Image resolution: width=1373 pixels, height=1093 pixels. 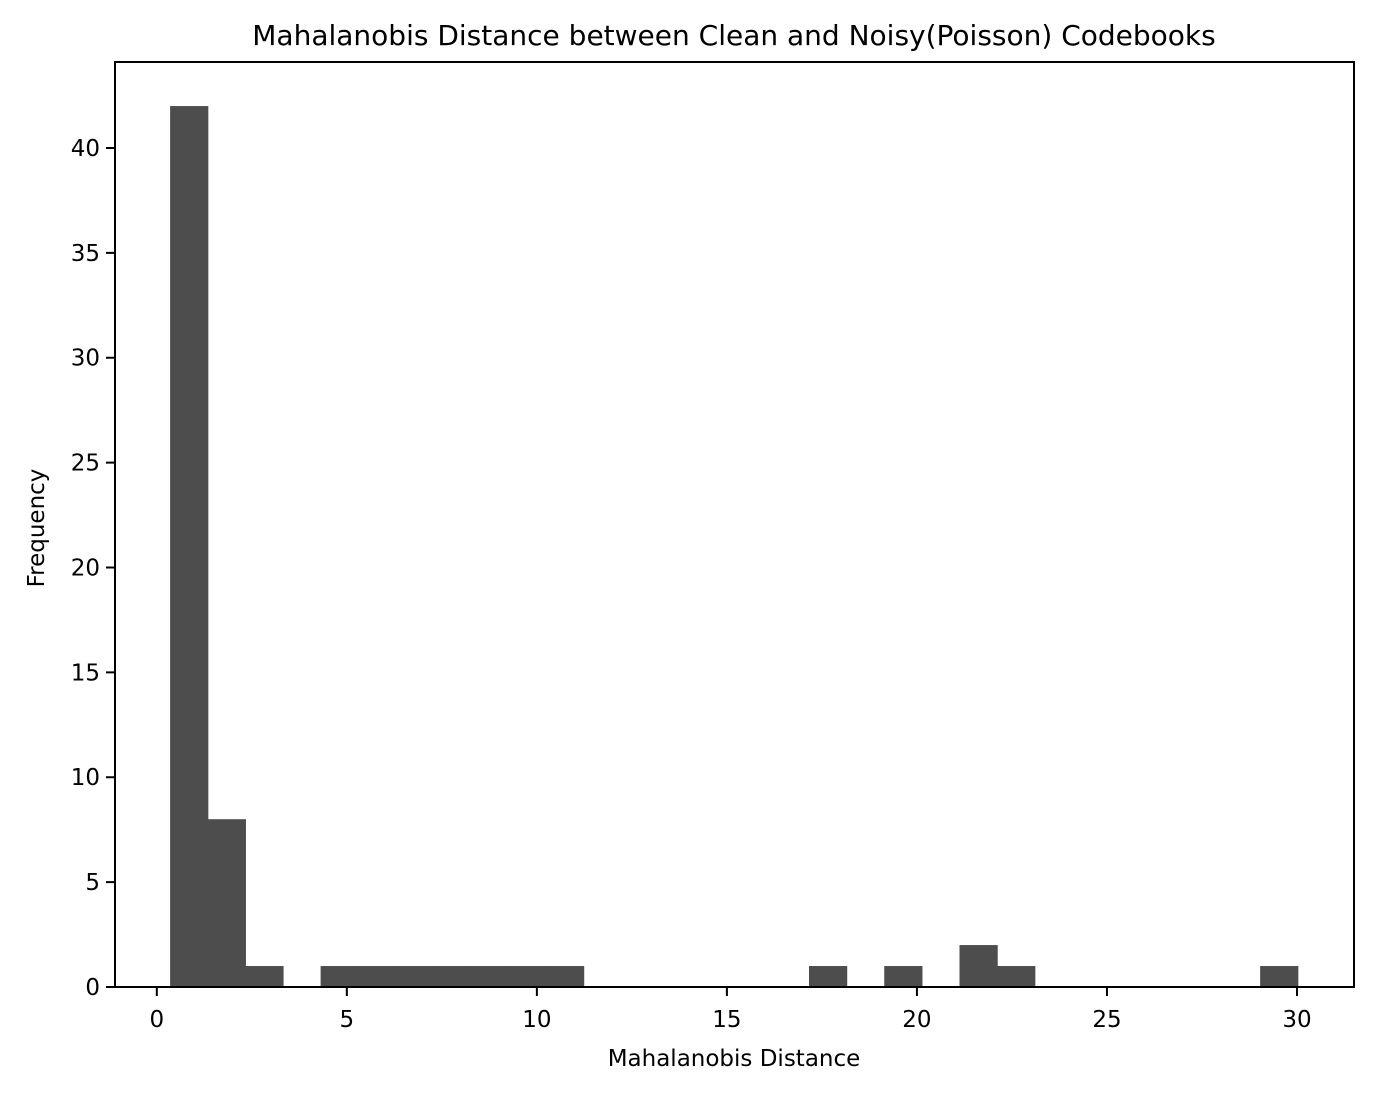 What do you see at coordinates (92, 988) in the screenshot?
I see `y-tick-label: 0` at bounding box center [92, 988].